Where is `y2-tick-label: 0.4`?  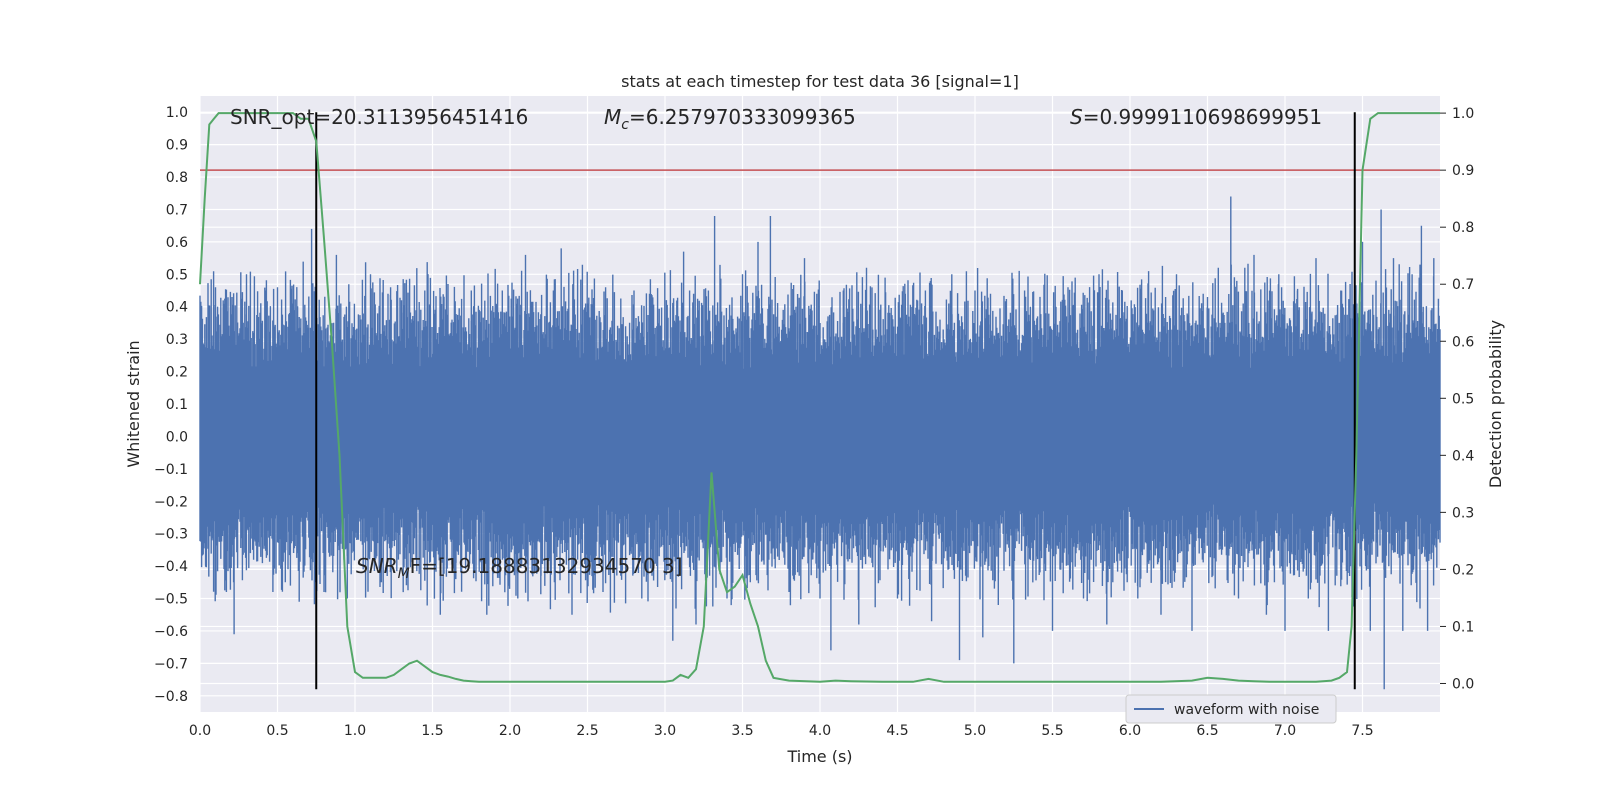 y2-tick-label: 0.4 is located at coordinates (1463, 456).